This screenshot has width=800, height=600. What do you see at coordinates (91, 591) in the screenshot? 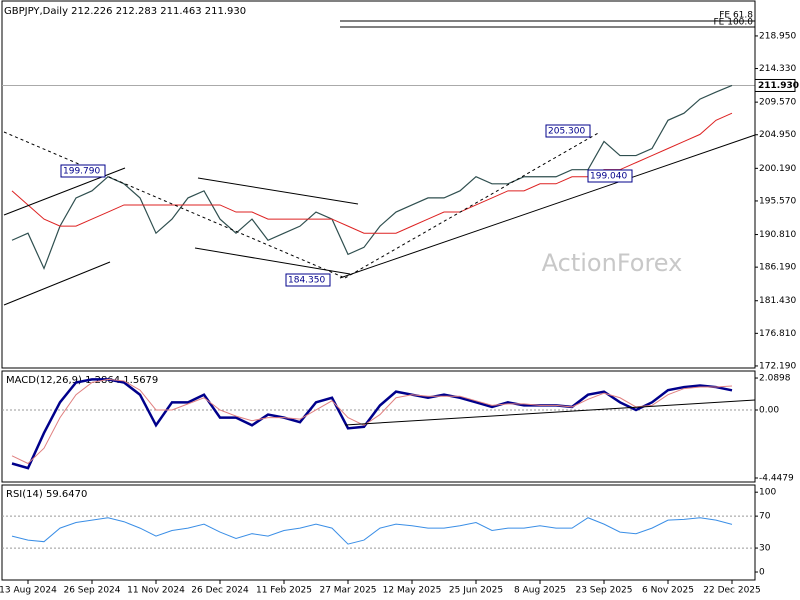
I see `x-tick-label: 26 Sep 2024` at bounding box center [91, 591].